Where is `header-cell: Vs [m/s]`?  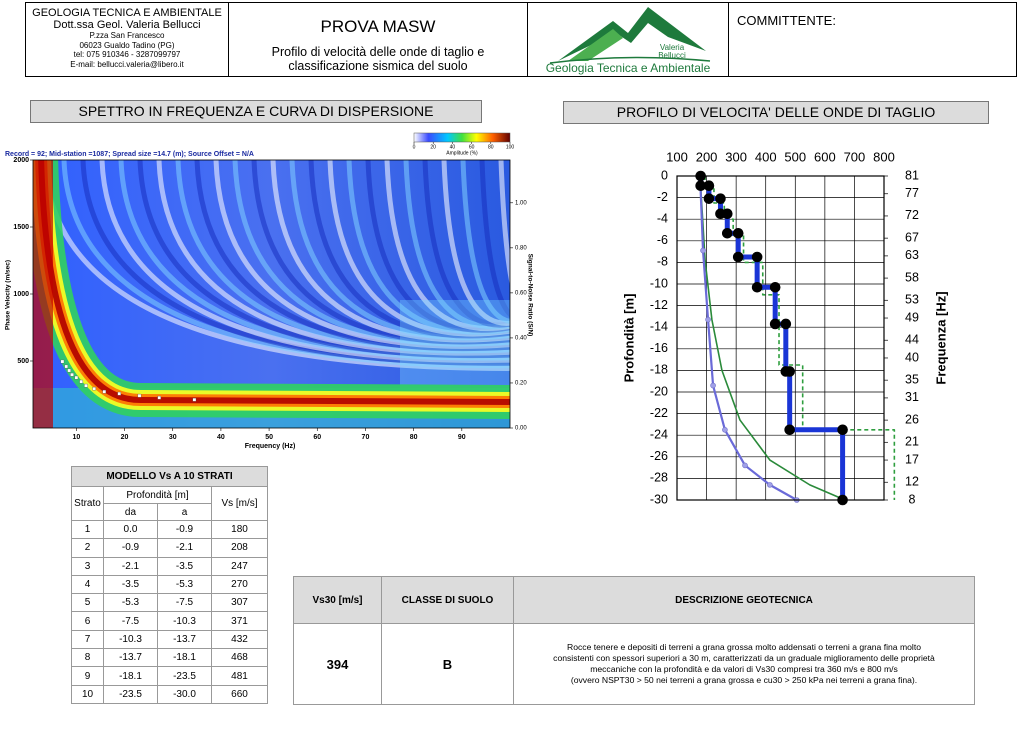
header-cell: Vs [m/s] is located at coordinates (239, 503).